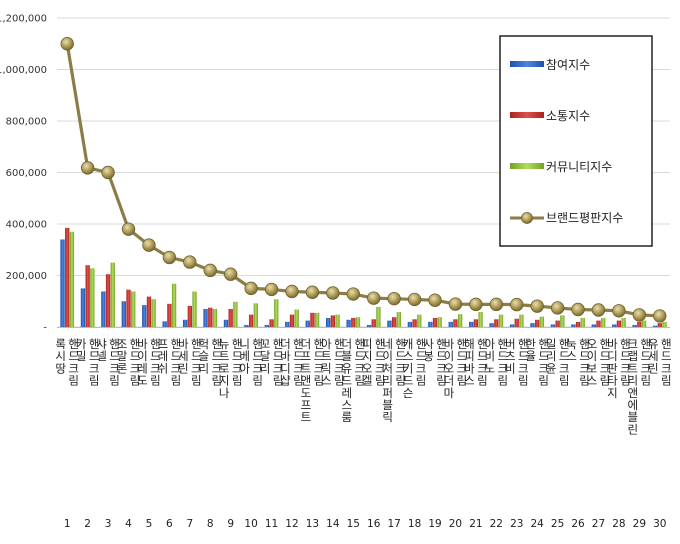  Describe the element at coordinates (568, 65) in the screenshot. I see `legend-label: 참여지수` at that location.